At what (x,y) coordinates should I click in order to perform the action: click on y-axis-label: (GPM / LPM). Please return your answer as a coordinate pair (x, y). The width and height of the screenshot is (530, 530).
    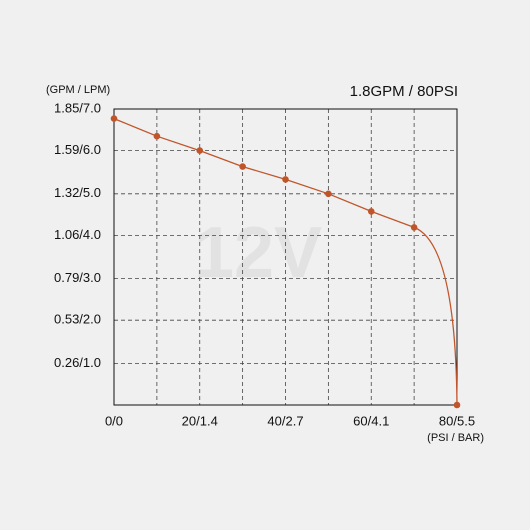
    Looking at the image, I should click on (78, 90).